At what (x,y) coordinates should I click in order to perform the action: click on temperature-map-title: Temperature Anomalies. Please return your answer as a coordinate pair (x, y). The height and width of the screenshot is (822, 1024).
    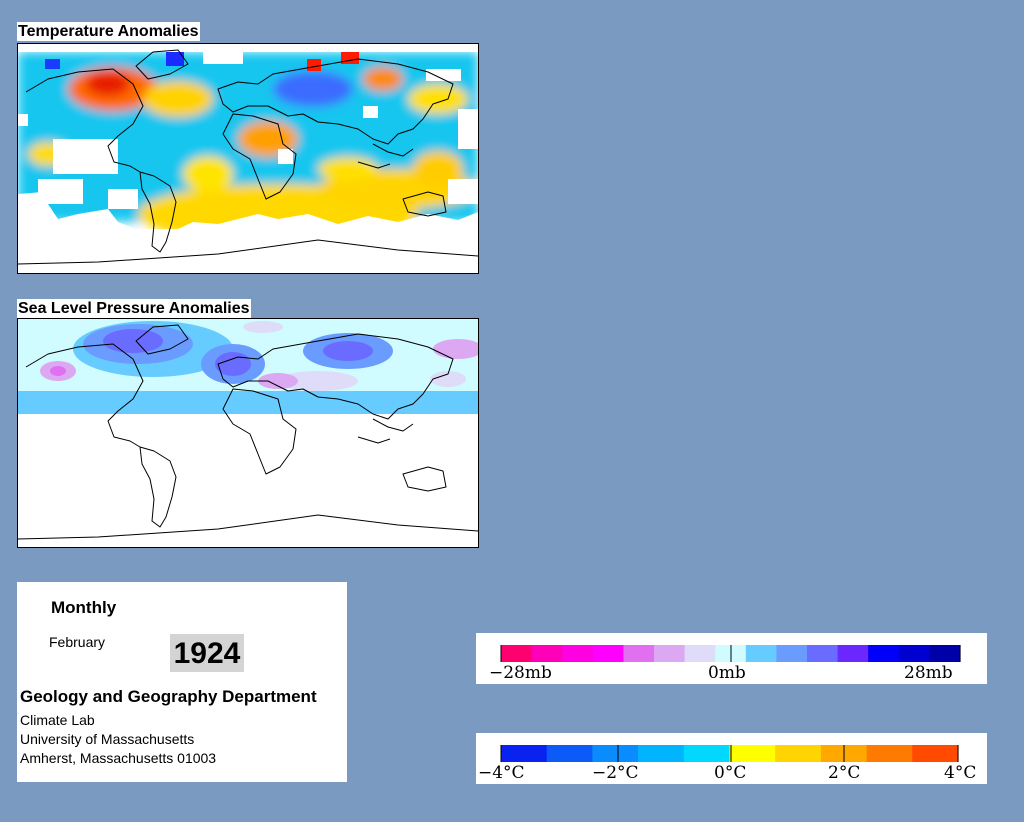
    Looking at the image, I should click on (108, 31).